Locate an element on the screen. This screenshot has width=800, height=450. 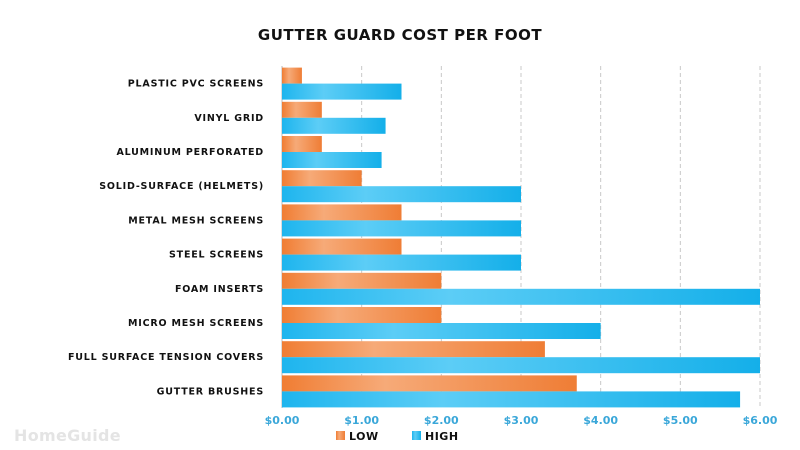
category-label: STEEL SCREENS is located at coordinates (216, 255).